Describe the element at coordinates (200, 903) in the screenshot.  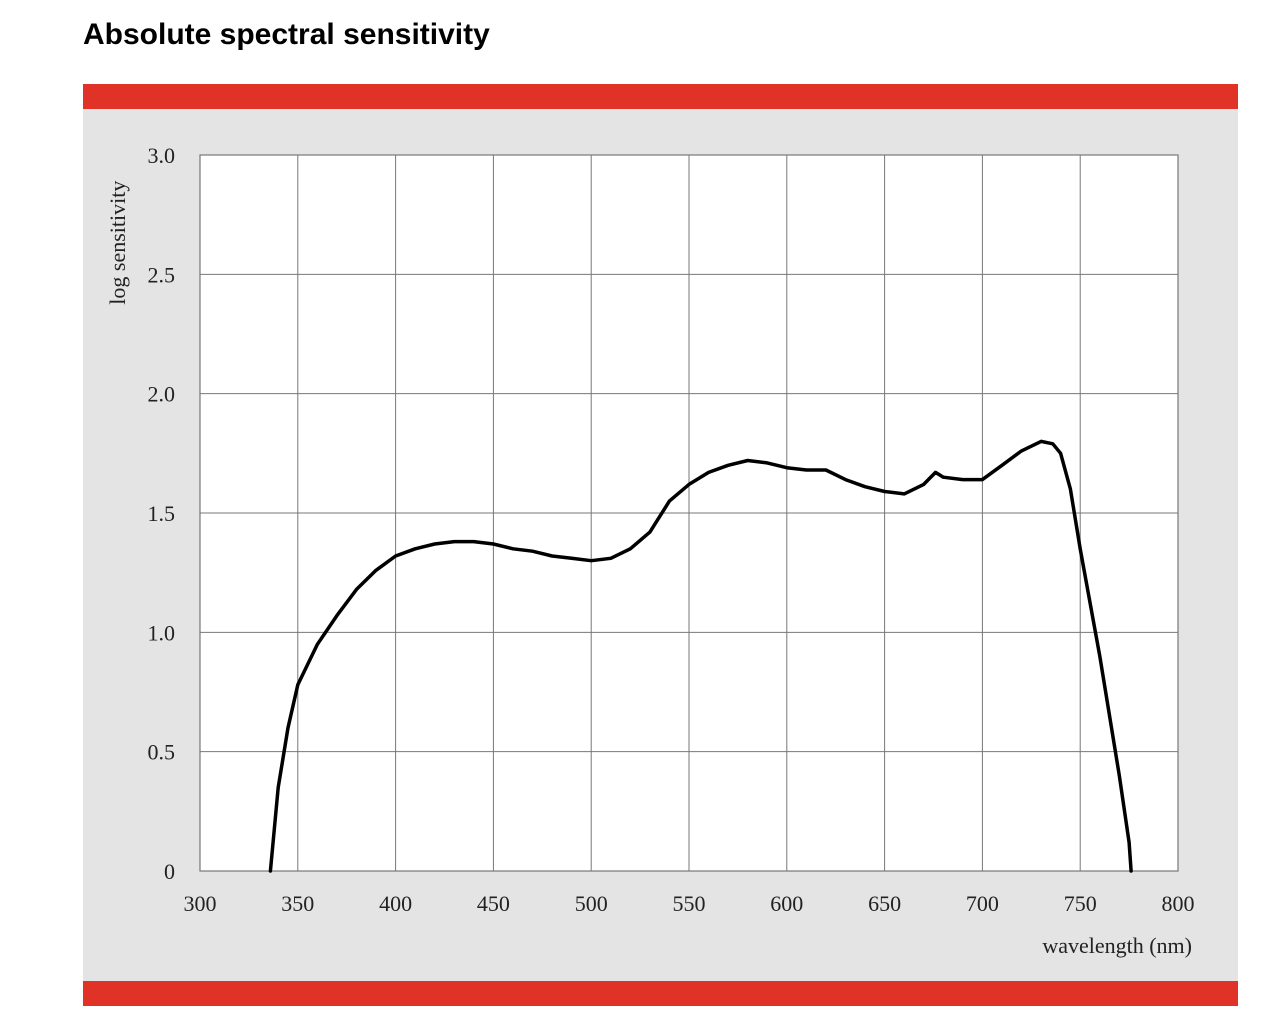
I see `x-tick-label: 300` at that location.